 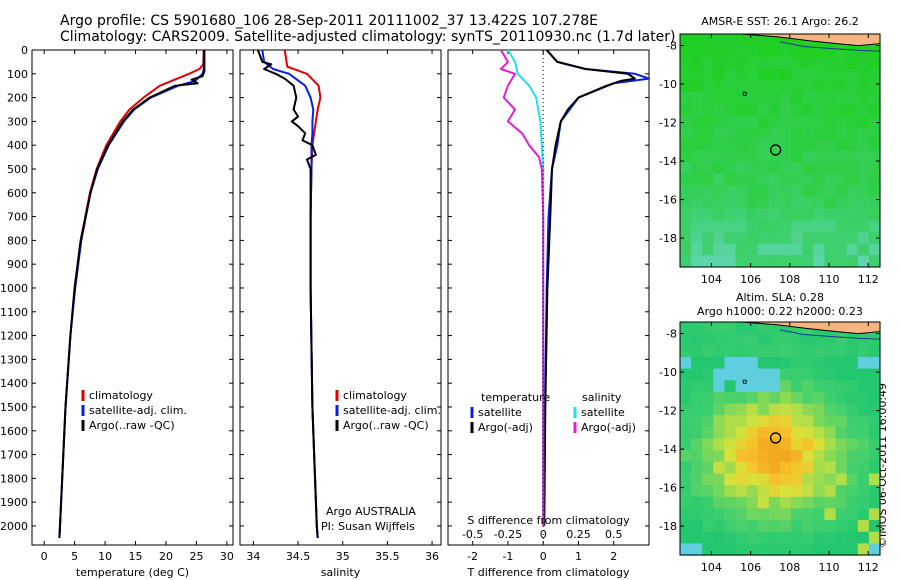 I want to click on sla-map-field, so click(x=780, y=439).